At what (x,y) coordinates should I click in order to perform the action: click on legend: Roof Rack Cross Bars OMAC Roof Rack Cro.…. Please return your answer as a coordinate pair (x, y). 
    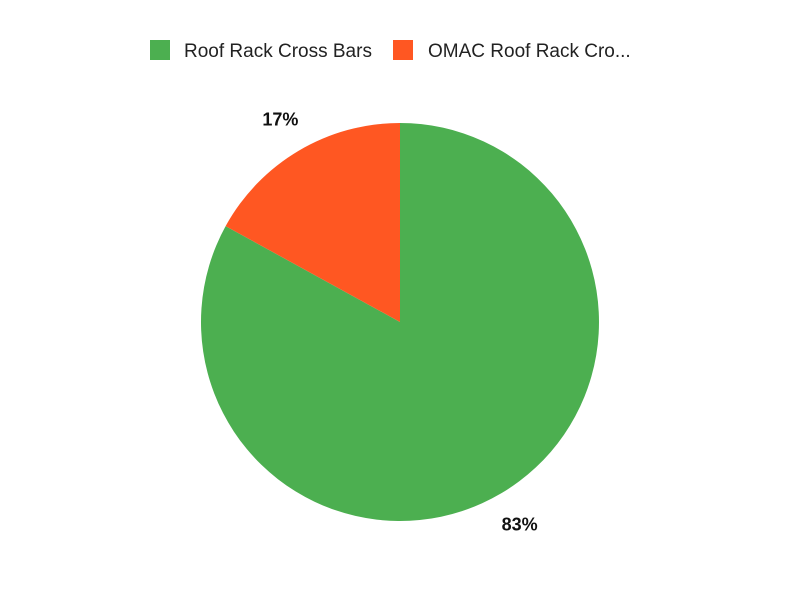
    Looking at the image, I should click on (390, 51).